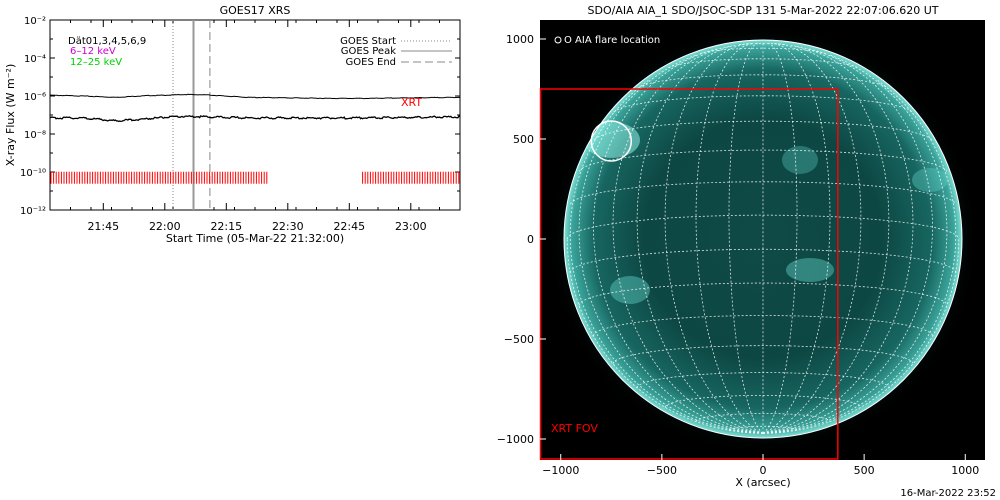  Describe the element at coordinates (10, 115) in the screenshot. I see `goes-y-axis-label: X-ray Flux (W m⁻²)` at that location.